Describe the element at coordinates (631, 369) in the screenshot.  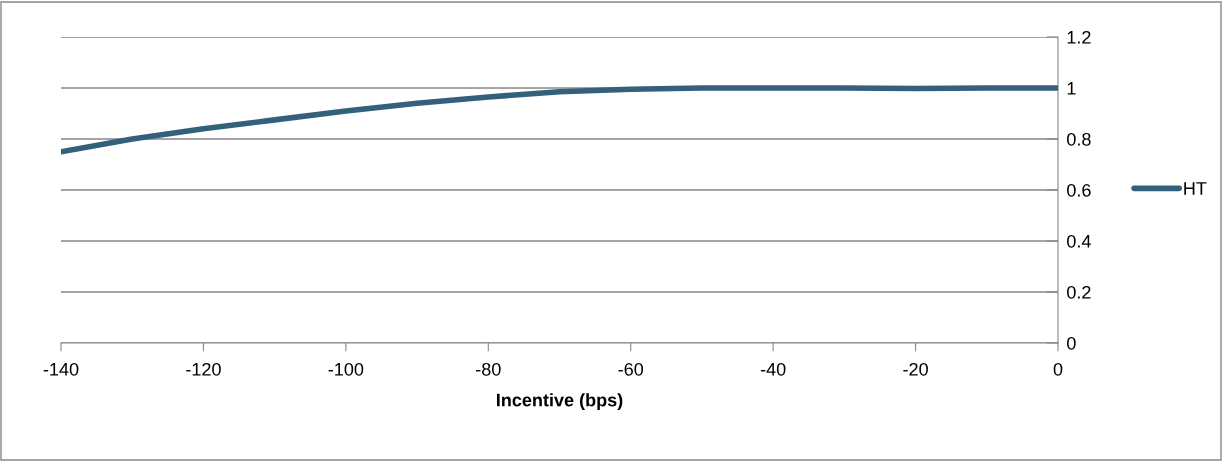
I see `x-tick-label: -60` at that location.